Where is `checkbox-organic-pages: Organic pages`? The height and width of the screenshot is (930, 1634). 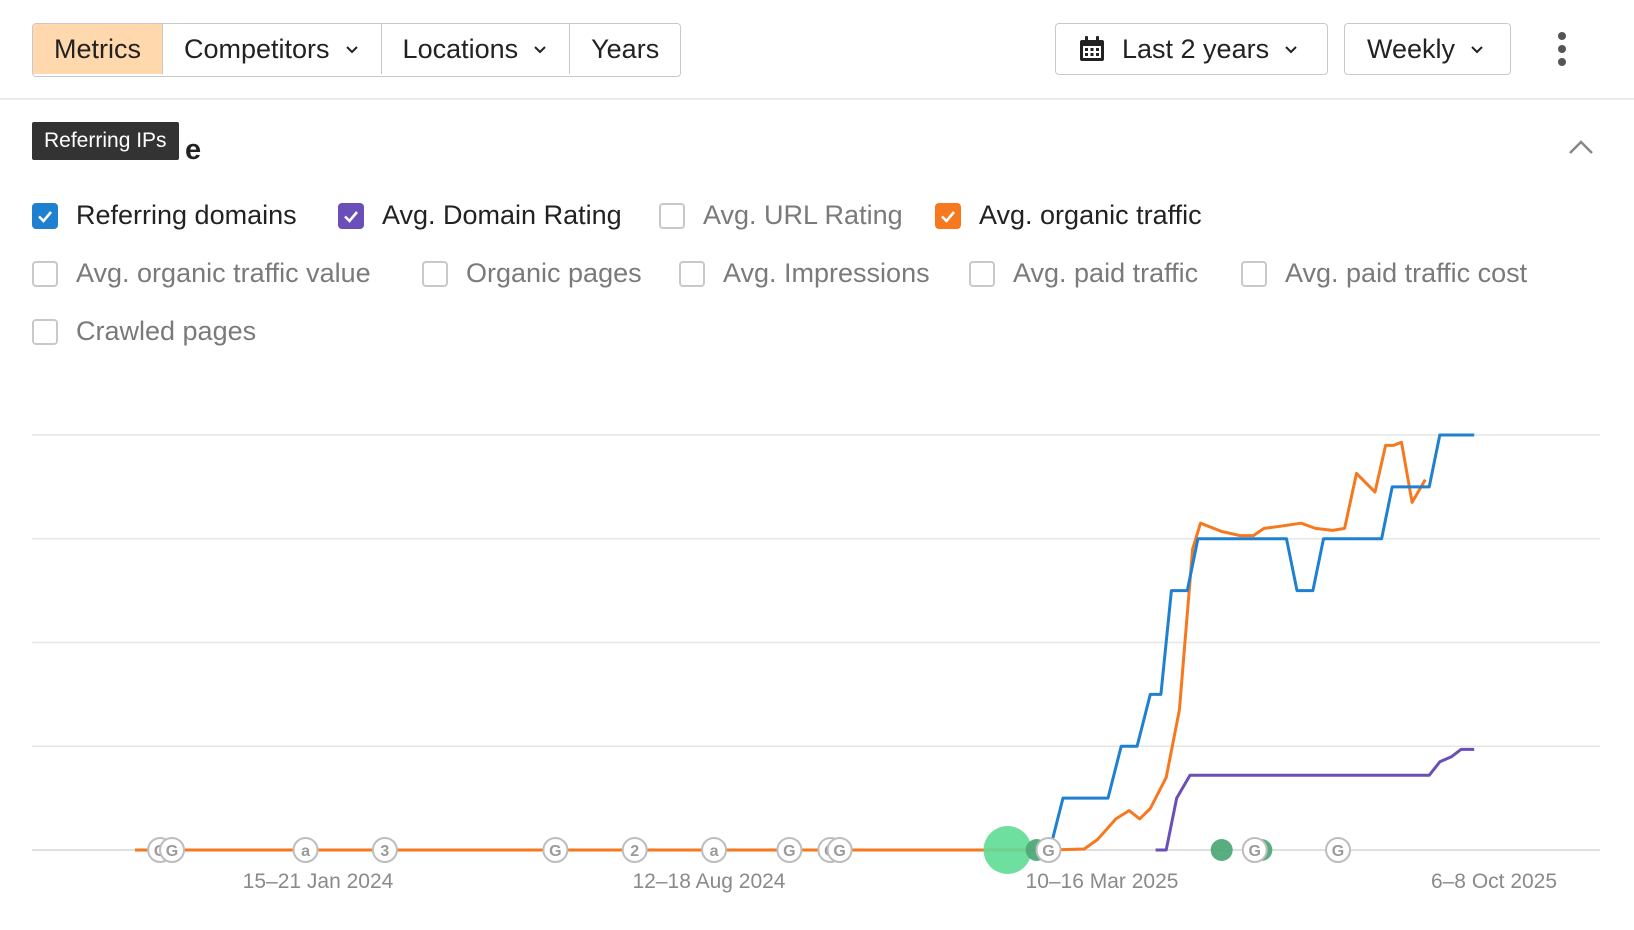
checkbox-organic-pages: Organic pages is located at coordinates (532, 273).